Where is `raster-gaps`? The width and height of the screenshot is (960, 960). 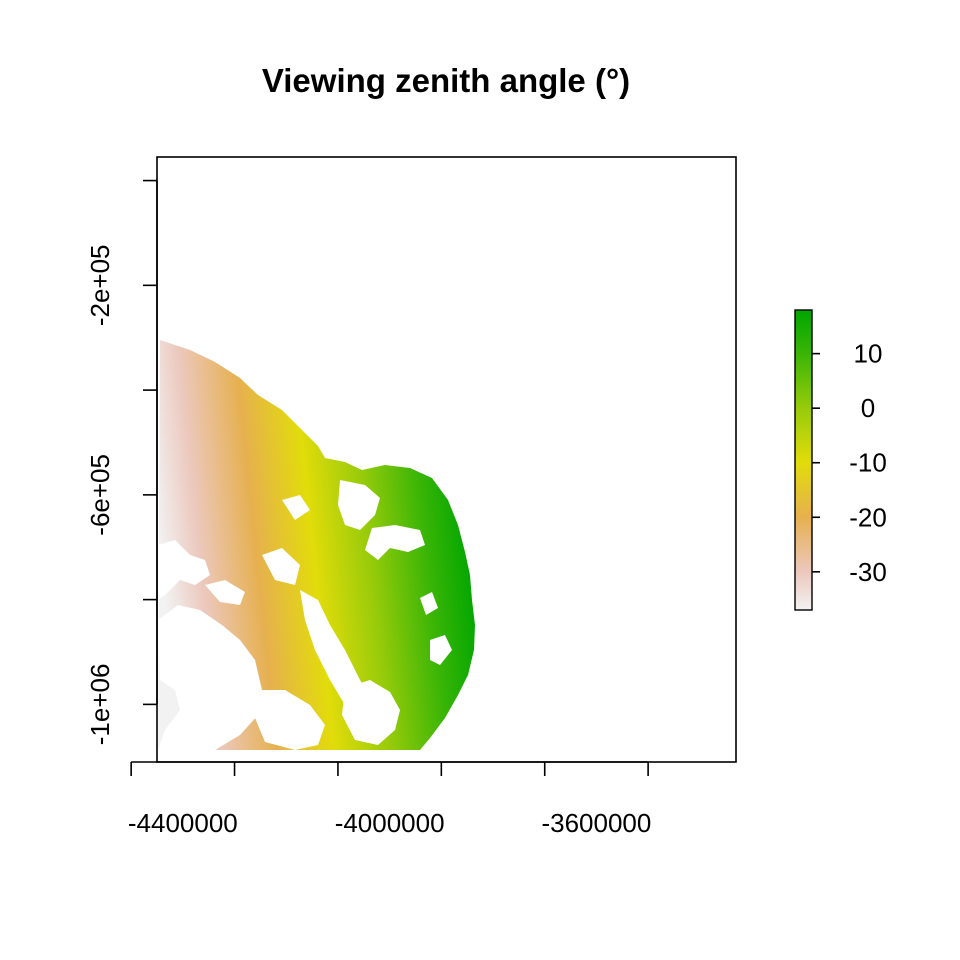
raster-gaps is located at coordinates (305, 615).